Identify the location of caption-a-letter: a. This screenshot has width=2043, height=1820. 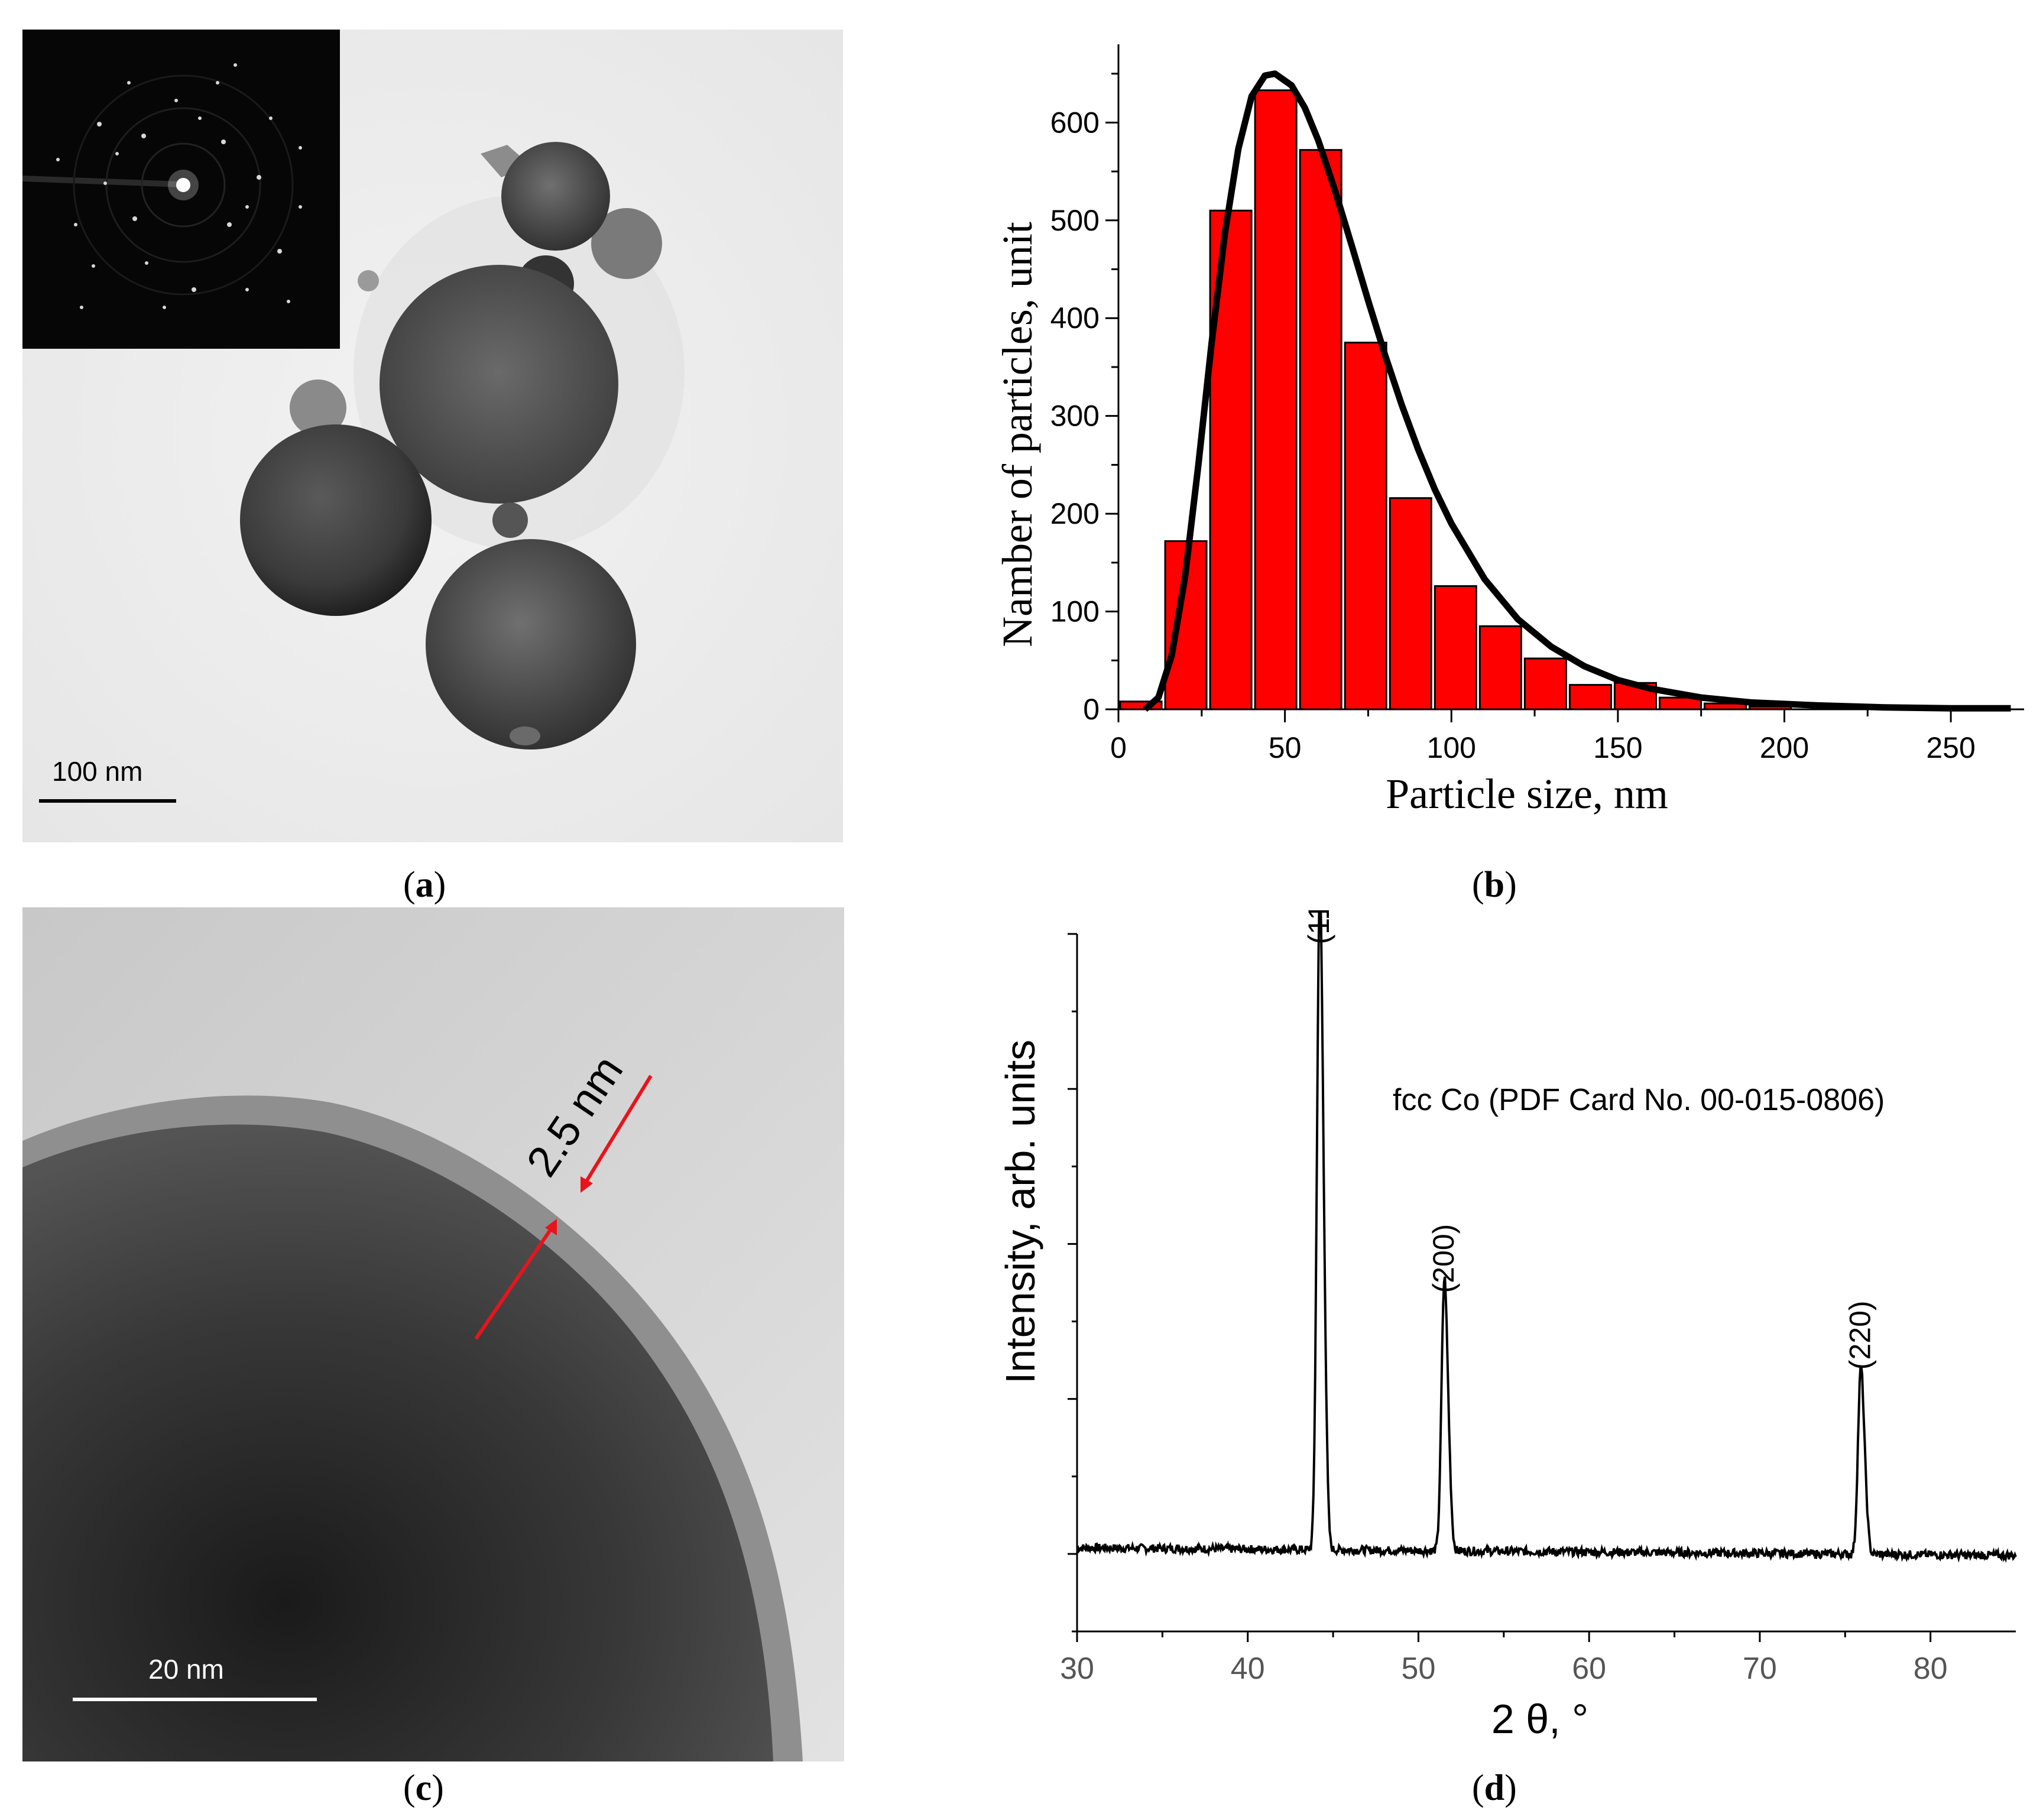
(424, 885).